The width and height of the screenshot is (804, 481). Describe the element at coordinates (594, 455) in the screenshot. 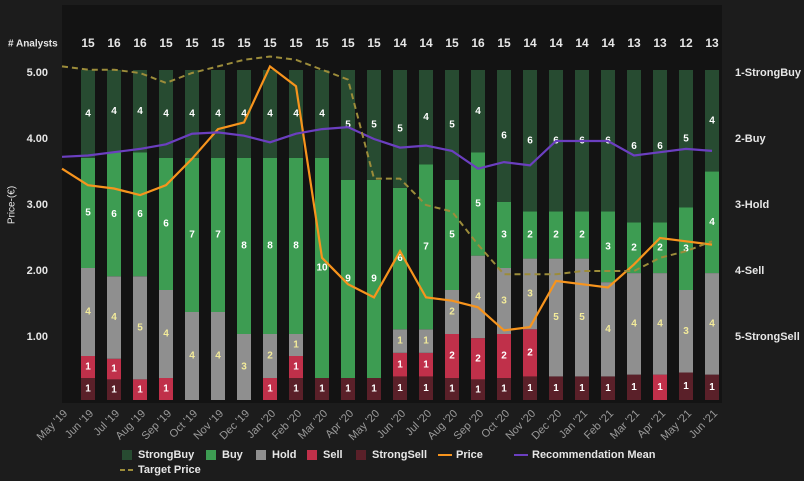

I see `legend-label: Recommendation Mean` at that location.